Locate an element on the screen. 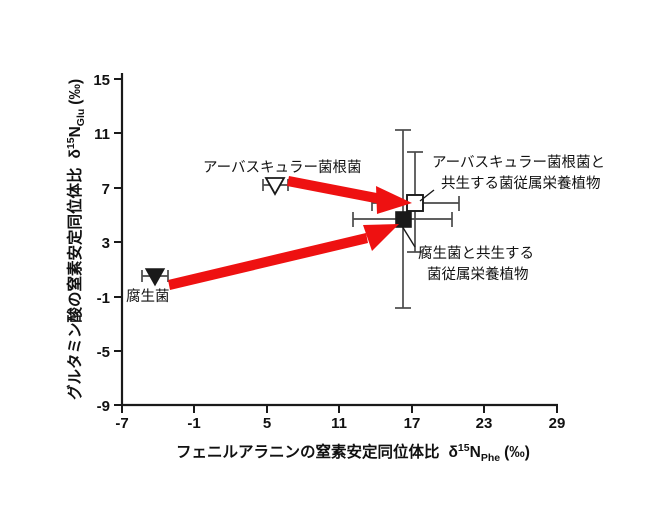 This screenshot has height=532, width=665. y-tick-label: 15 is located at coordinates (101, 80).